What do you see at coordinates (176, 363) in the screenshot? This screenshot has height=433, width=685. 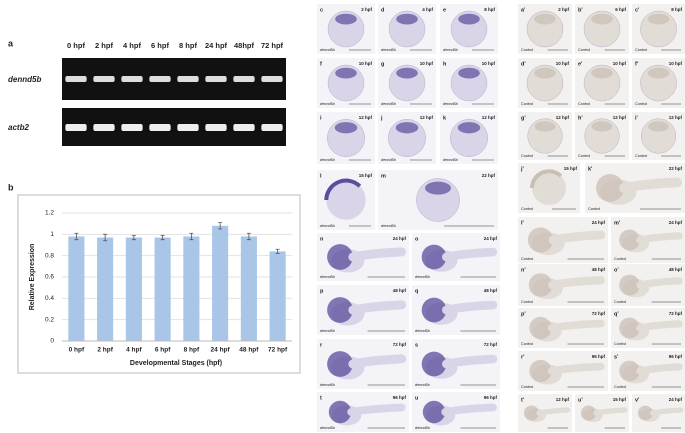 I see `x-axis-title: Developmental Stages (hpf)` at bounding box center [176, 363].